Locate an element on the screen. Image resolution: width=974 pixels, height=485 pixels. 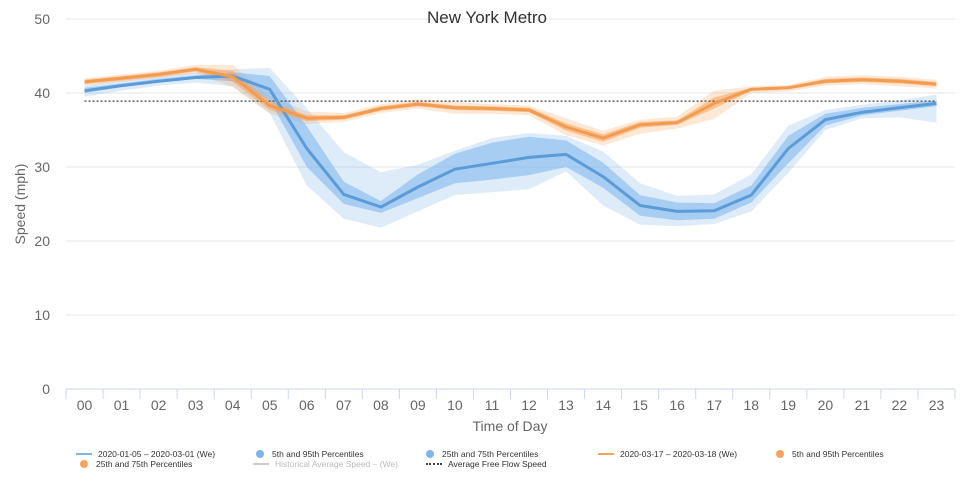
series-line is located at coordinates (510, 103).